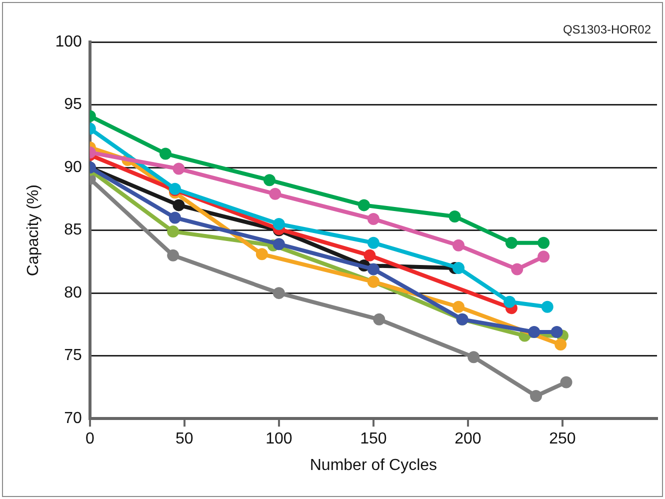  What do you see at coordinates (89, 439) in the screenshot?
I see `x-tick-label: 0` at bounding box center [89, 439].